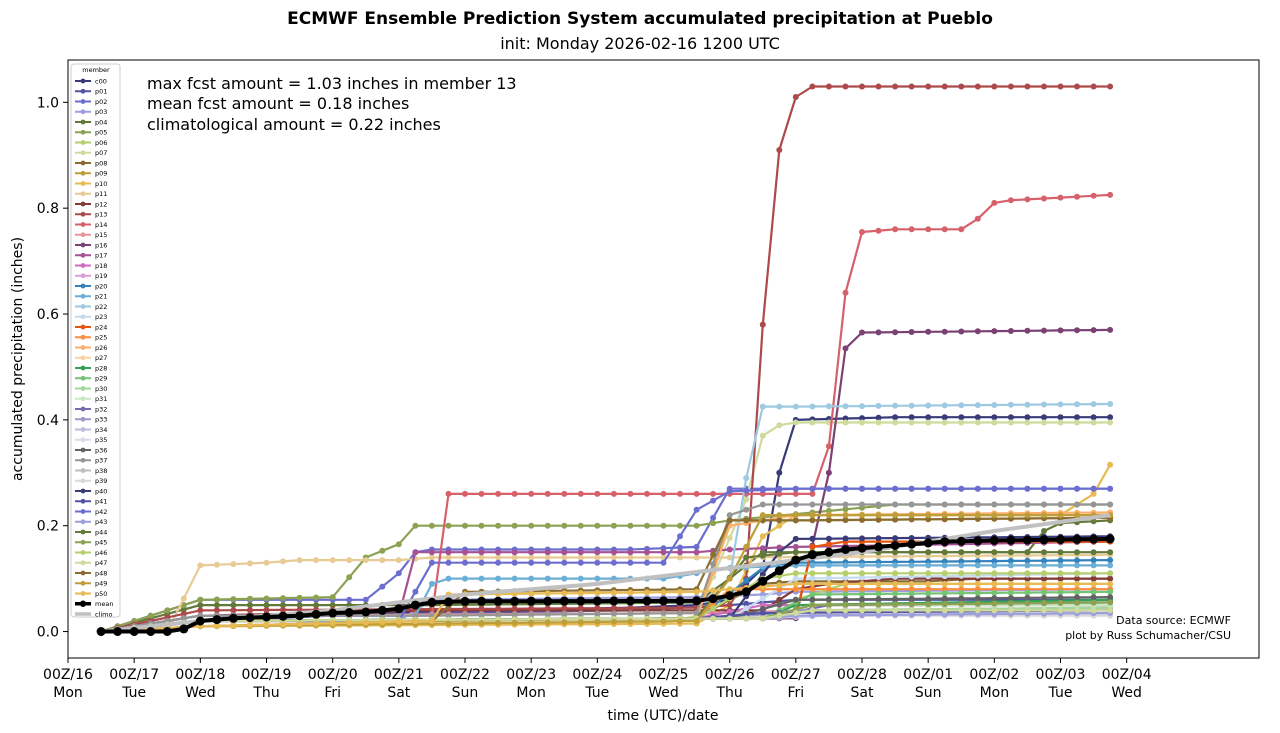  I want to click on legend-item-p28: p28, so click(91, 368).